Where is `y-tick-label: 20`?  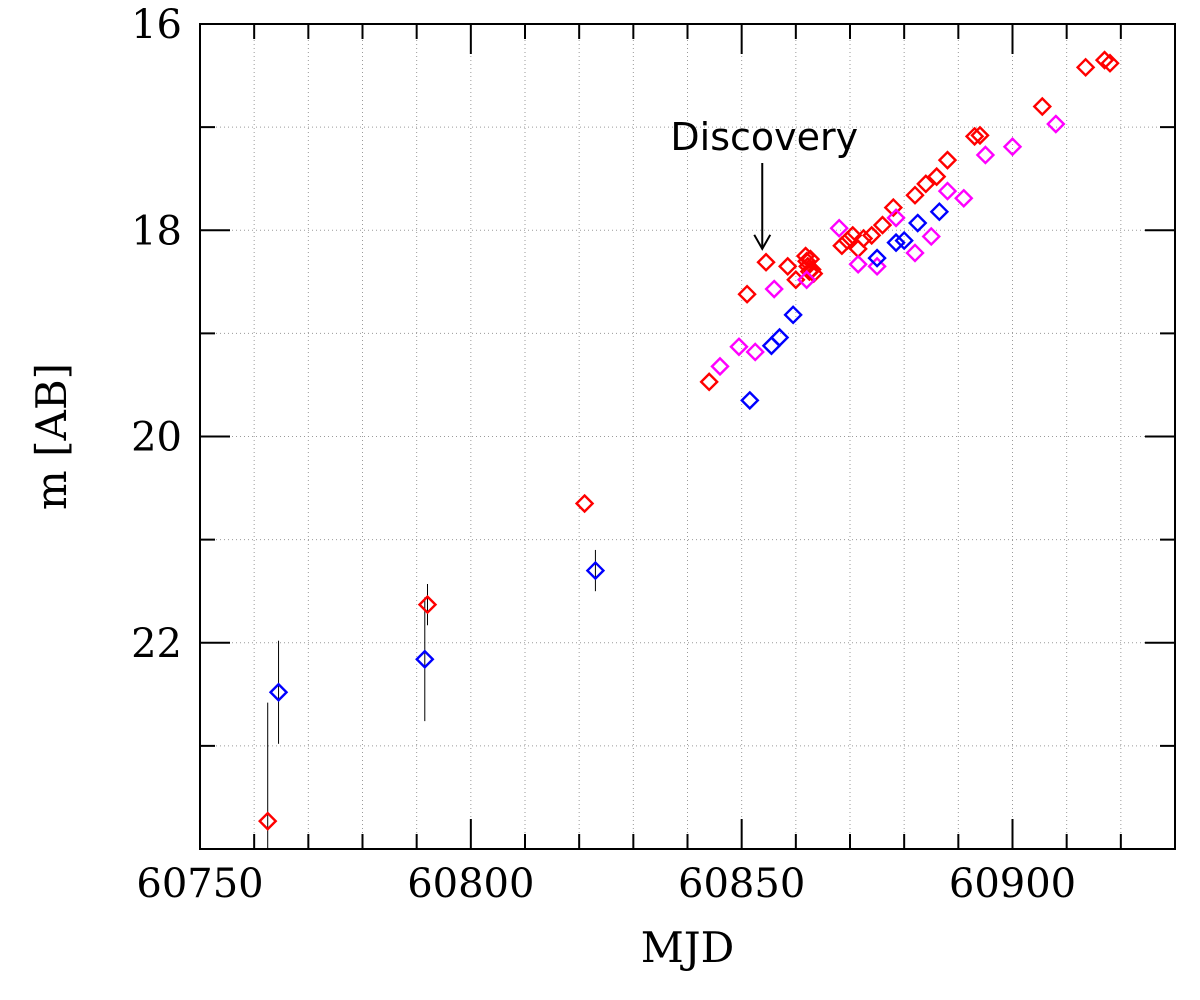 y-tick-label: 20 is located at coordinates (156, 438).